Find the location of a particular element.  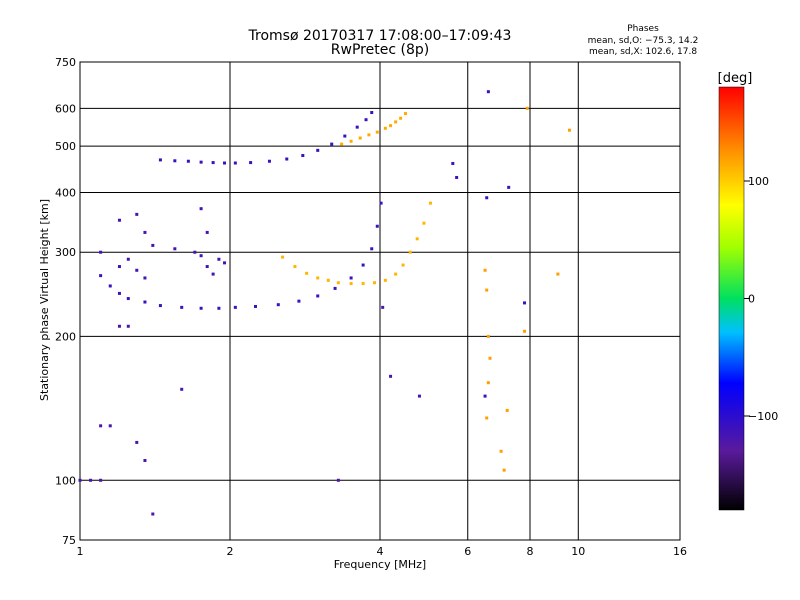

chart-title: Tromsø 20170317 17:08:00–17:09:43 is located at coordinates (380, 36).